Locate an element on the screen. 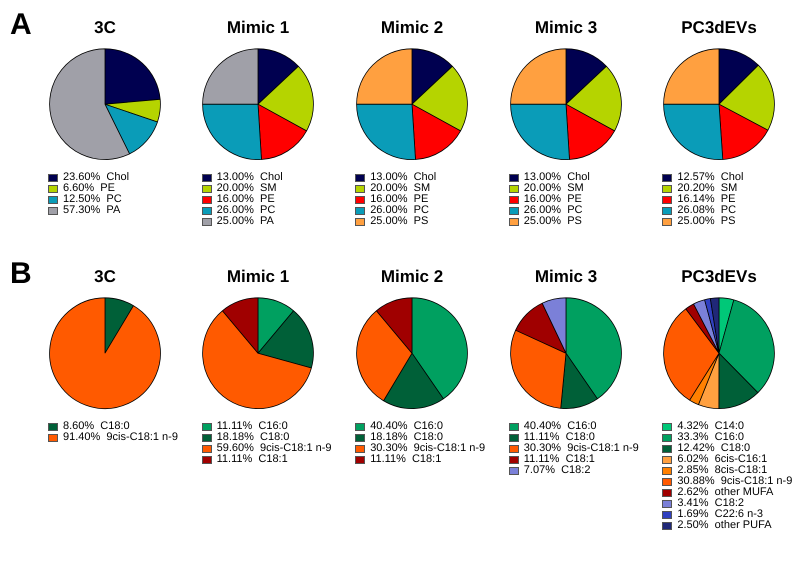  legend-label: 6.60% PE is located at coordinates (89, 188).